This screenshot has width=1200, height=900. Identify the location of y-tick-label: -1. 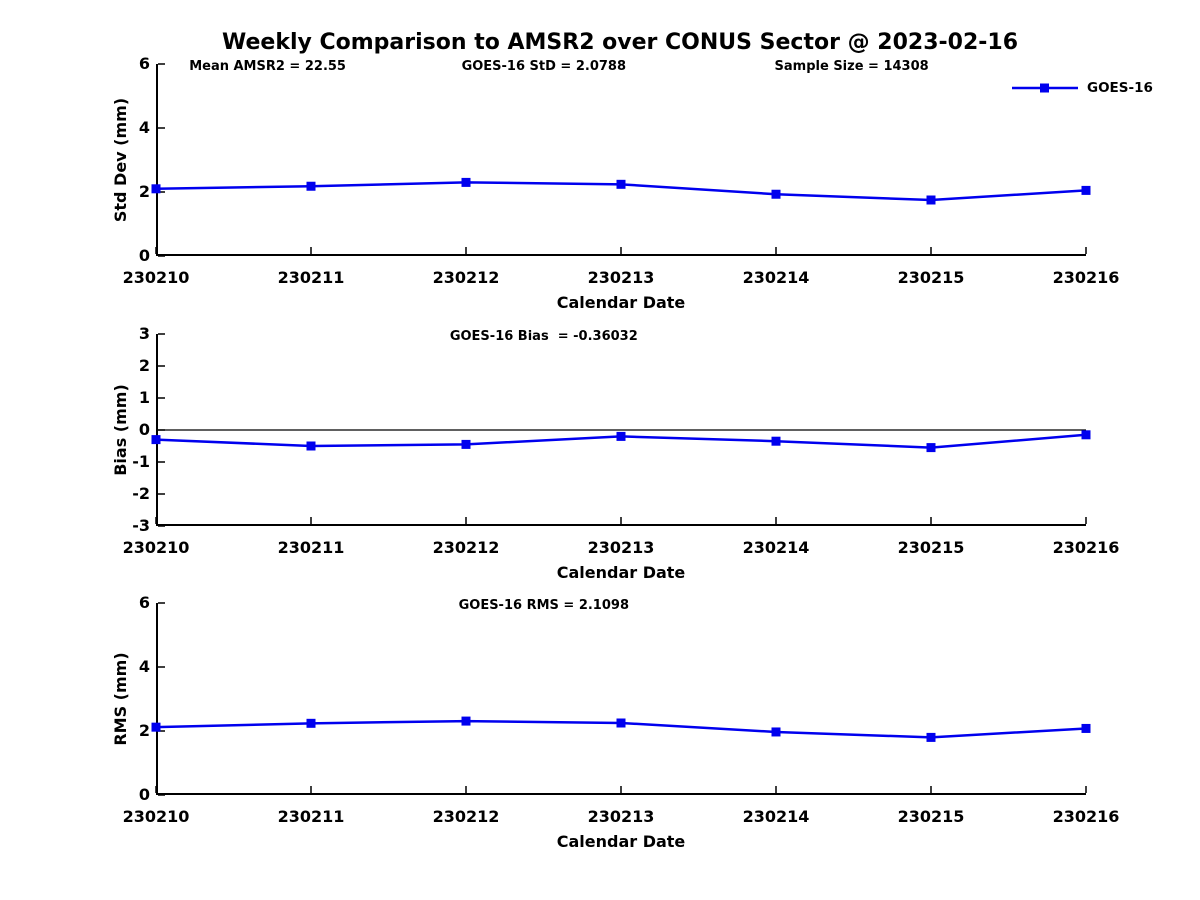
(141, 461).